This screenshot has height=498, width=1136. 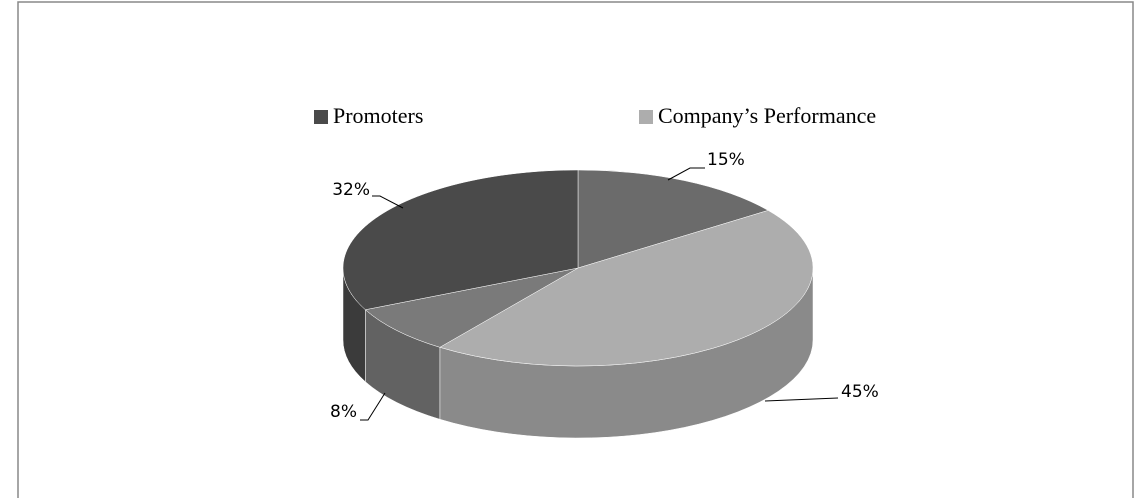 I want to click on data-label: 45%, so click(x=860, y=392).